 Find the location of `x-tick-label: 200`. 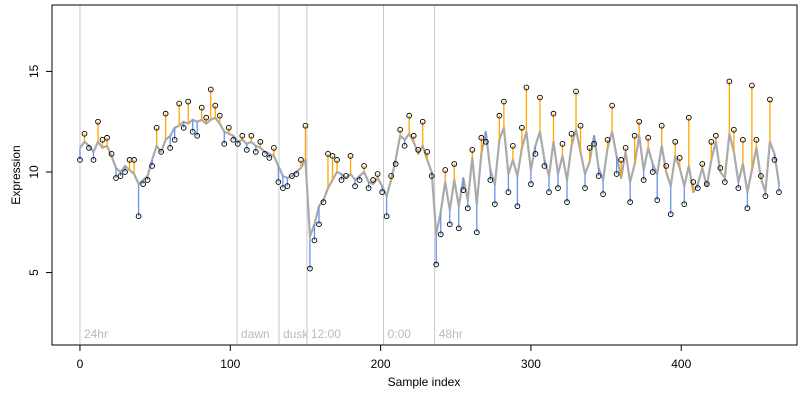

x-tick-label: 200 is located at coordinates (381, 364).